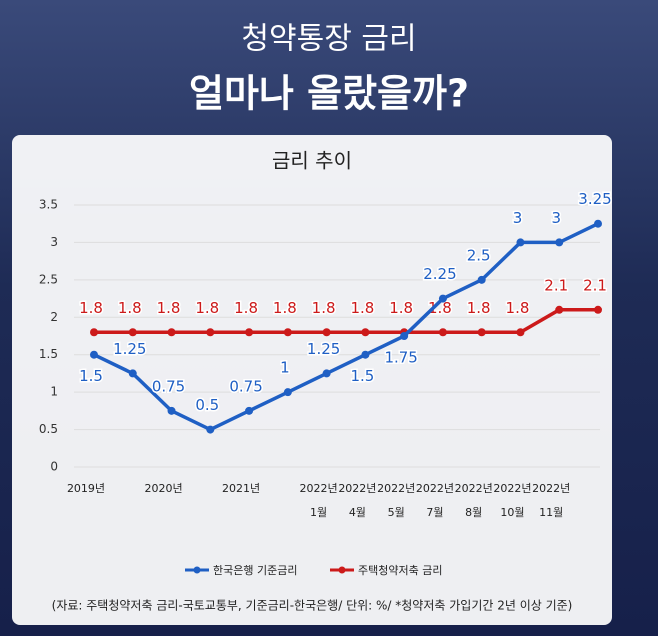 This screenshot has width=658, height=636. I want to click on y-tick-label: 1.5, so click(48, 354).